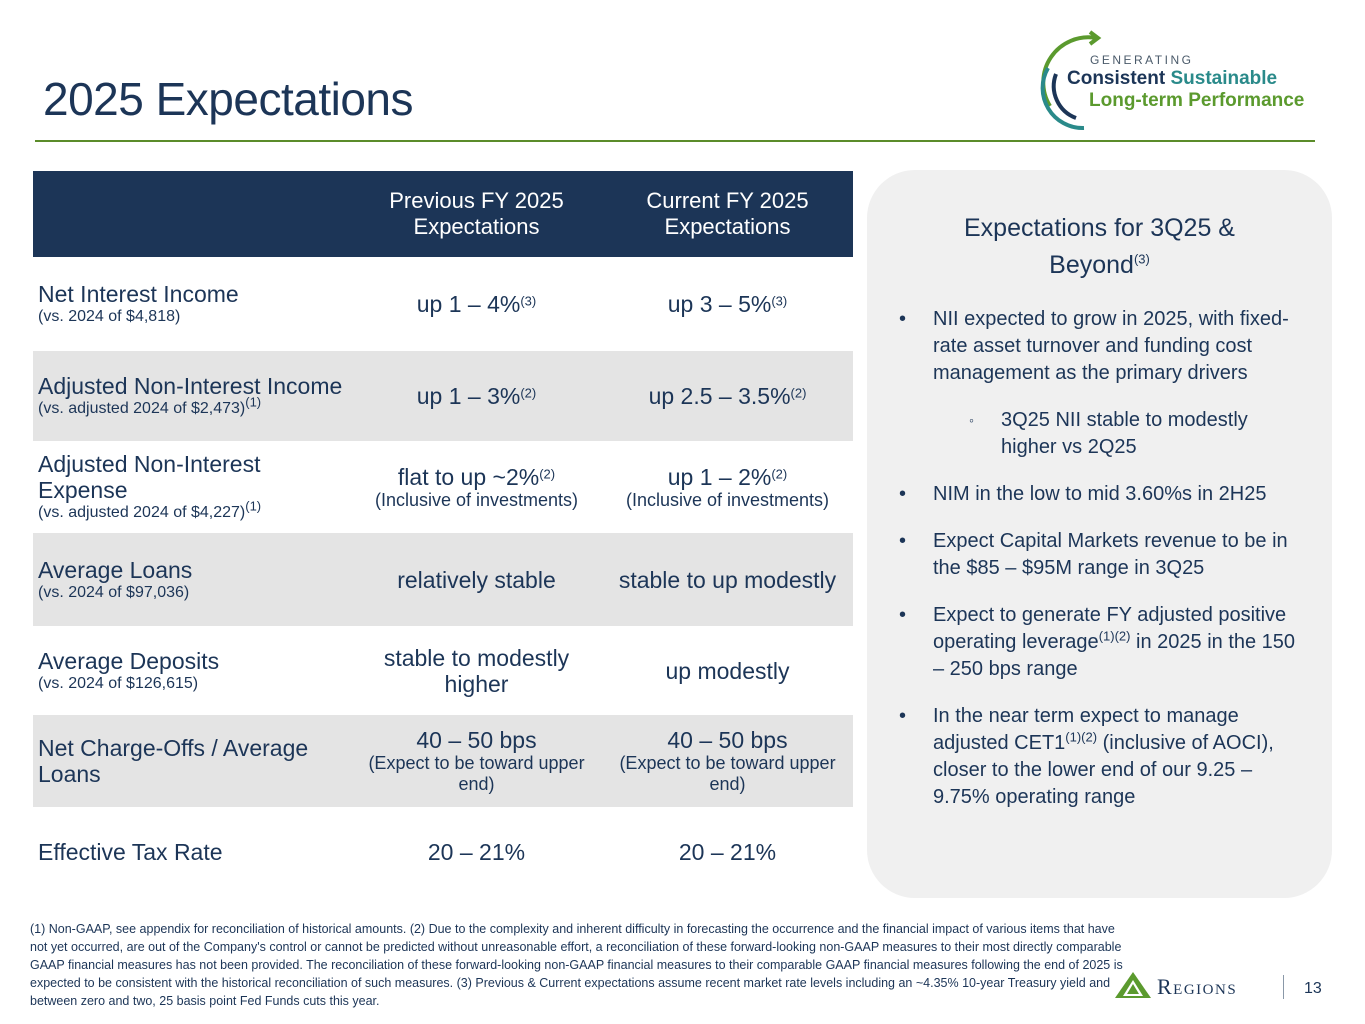  I want to click on bullet-text: NIM in the low to mid 3.60%s in 2H25, so click(1100, 494).